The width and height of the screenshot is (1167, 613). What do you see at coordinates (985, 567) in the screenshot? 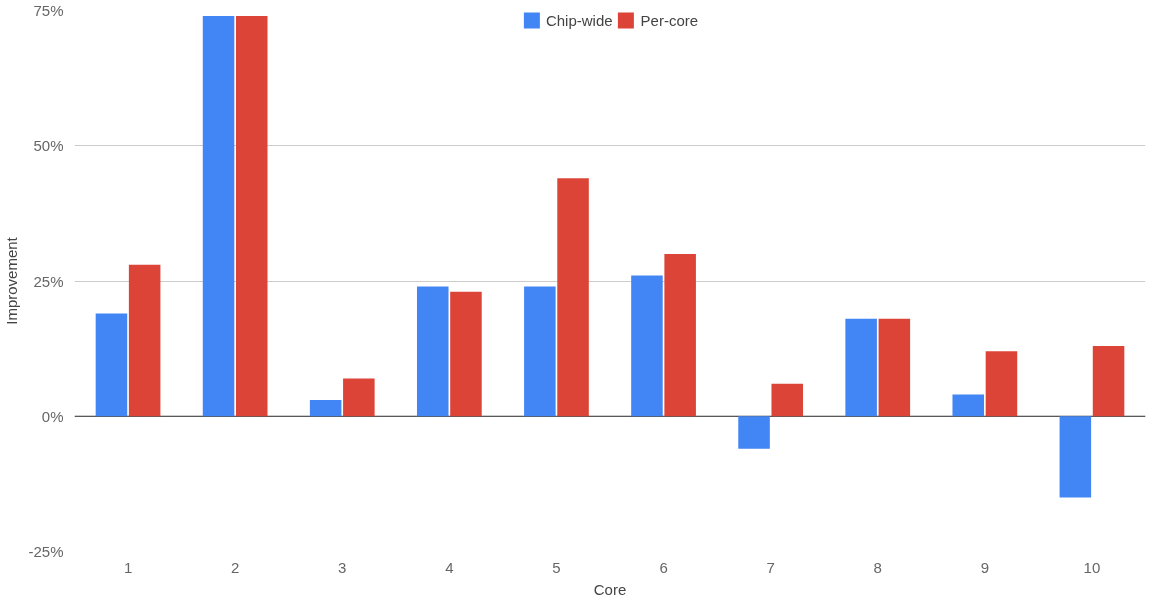
I see `x-tick-label: 9` at bounding box center [985, 567].